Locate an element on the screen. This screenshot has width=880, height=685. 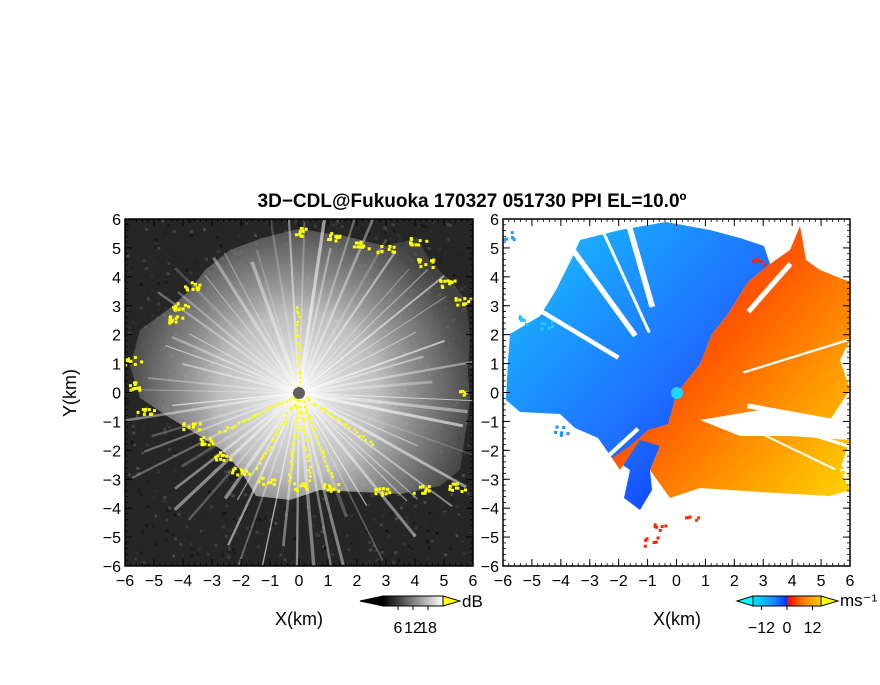
x-tick-label: −5 is located at coordinates (532, 581).